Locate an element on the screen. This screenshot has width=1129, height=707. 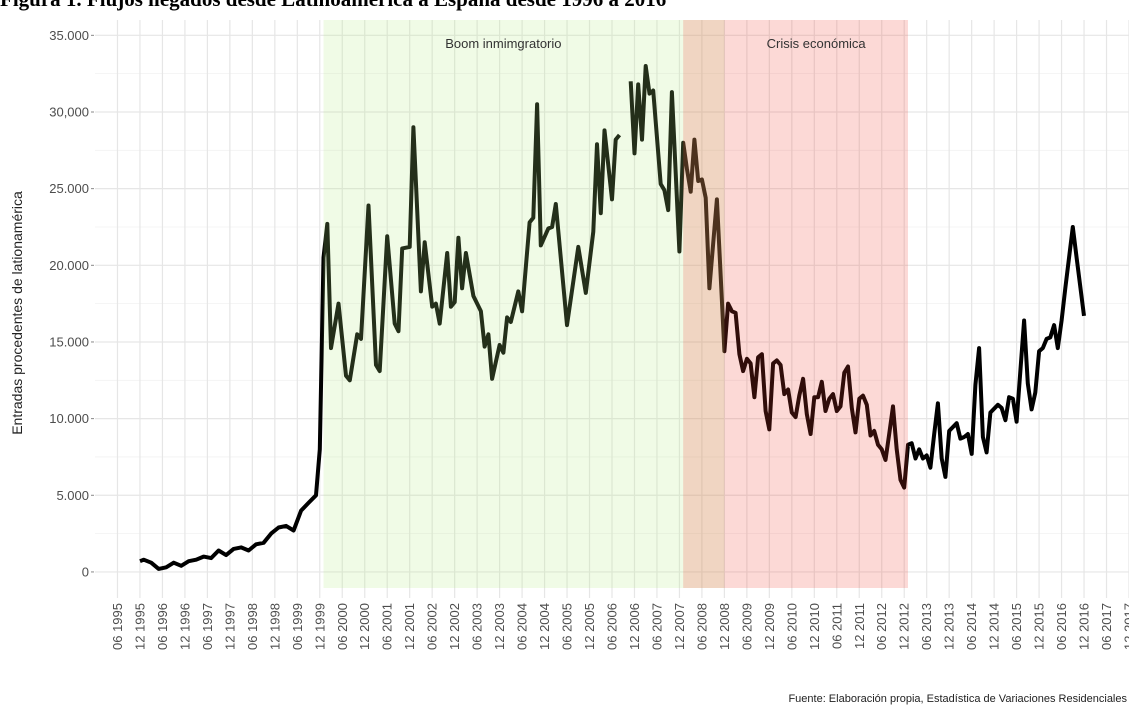
x-tick-label: 06 2006 is located at coordinates (612, 626).